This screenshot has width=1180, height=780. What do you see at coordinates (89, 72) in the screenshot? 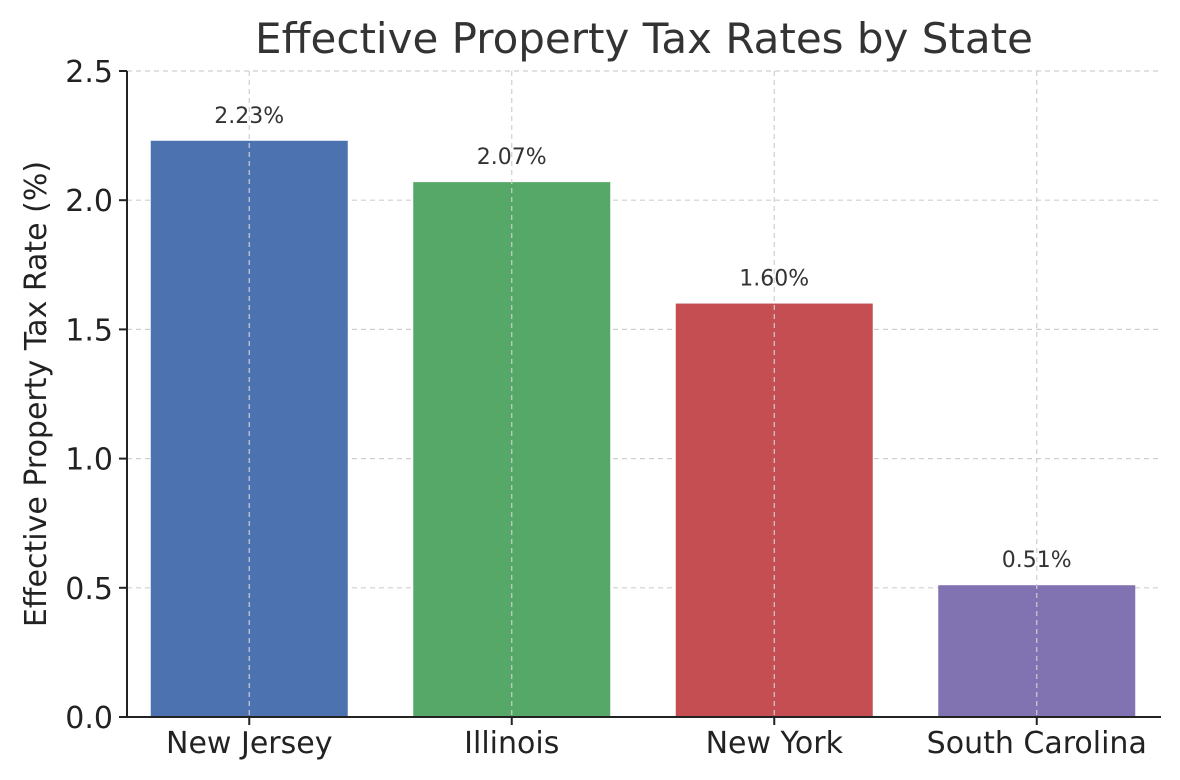
I see `y-tick-label: 2.5` at bounding box center [89, 72].